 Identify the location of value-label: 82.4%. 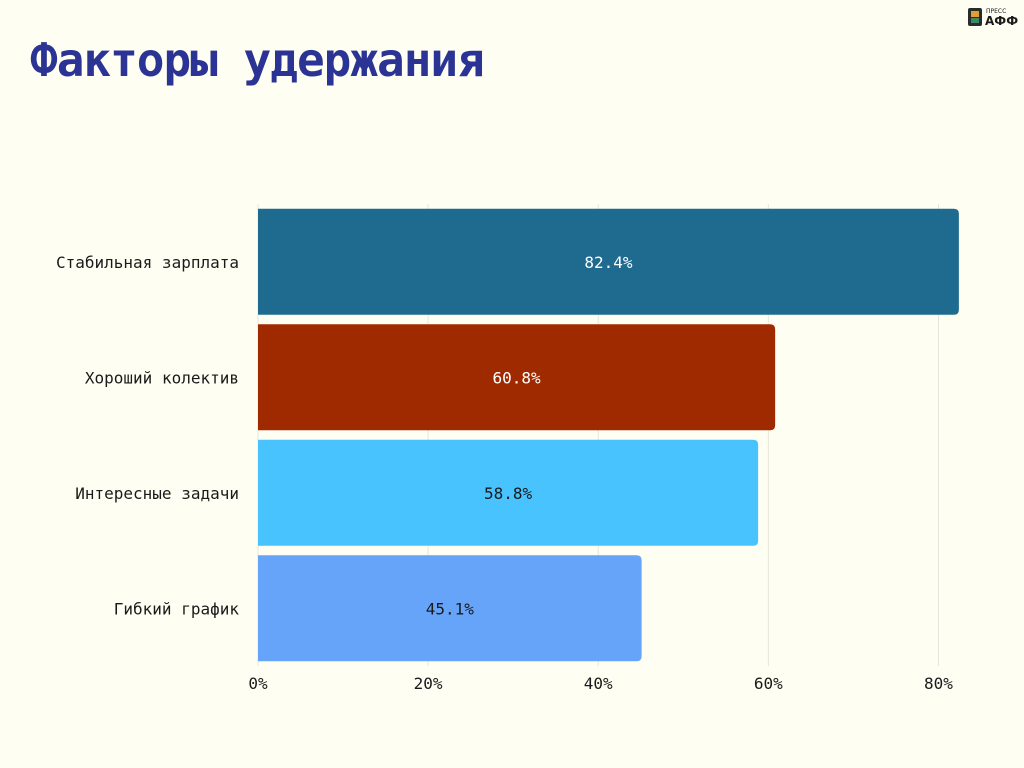
(608, 262).